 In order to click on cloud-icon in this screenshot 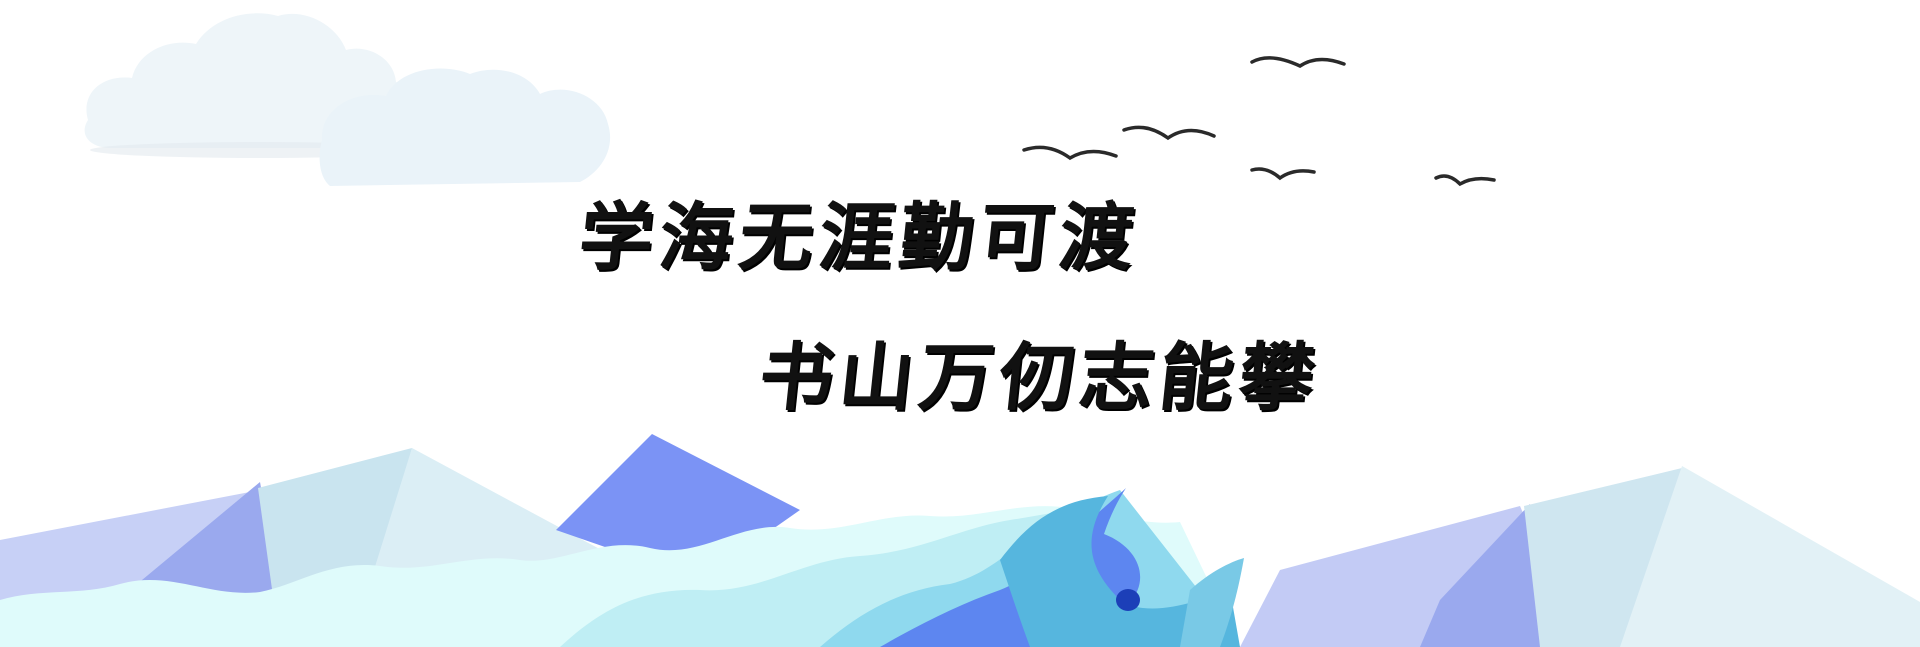, I will do `click(465, 127)`.